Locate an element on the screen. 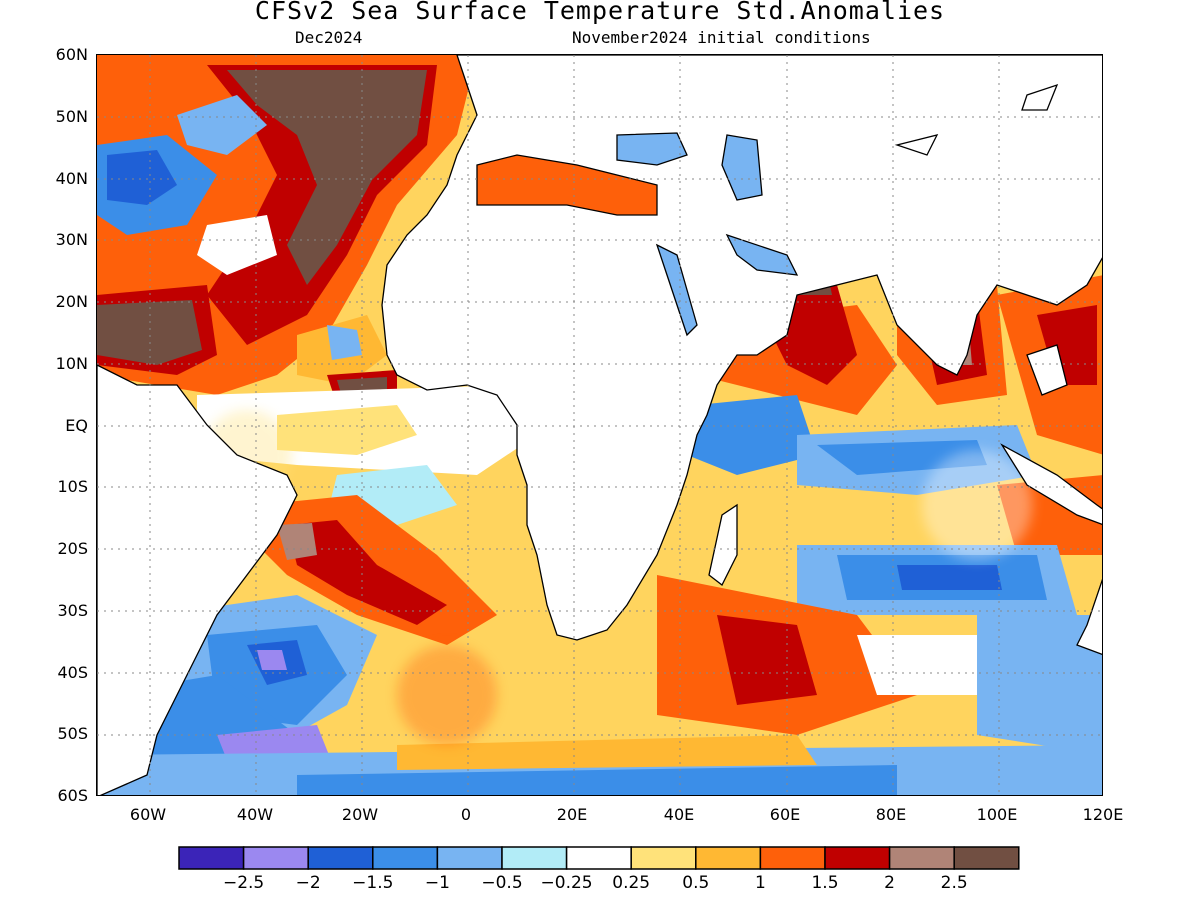 This screenshot has height=900, width=1200. colorbar-label: −1.5 is located at coordinates (373, 883).